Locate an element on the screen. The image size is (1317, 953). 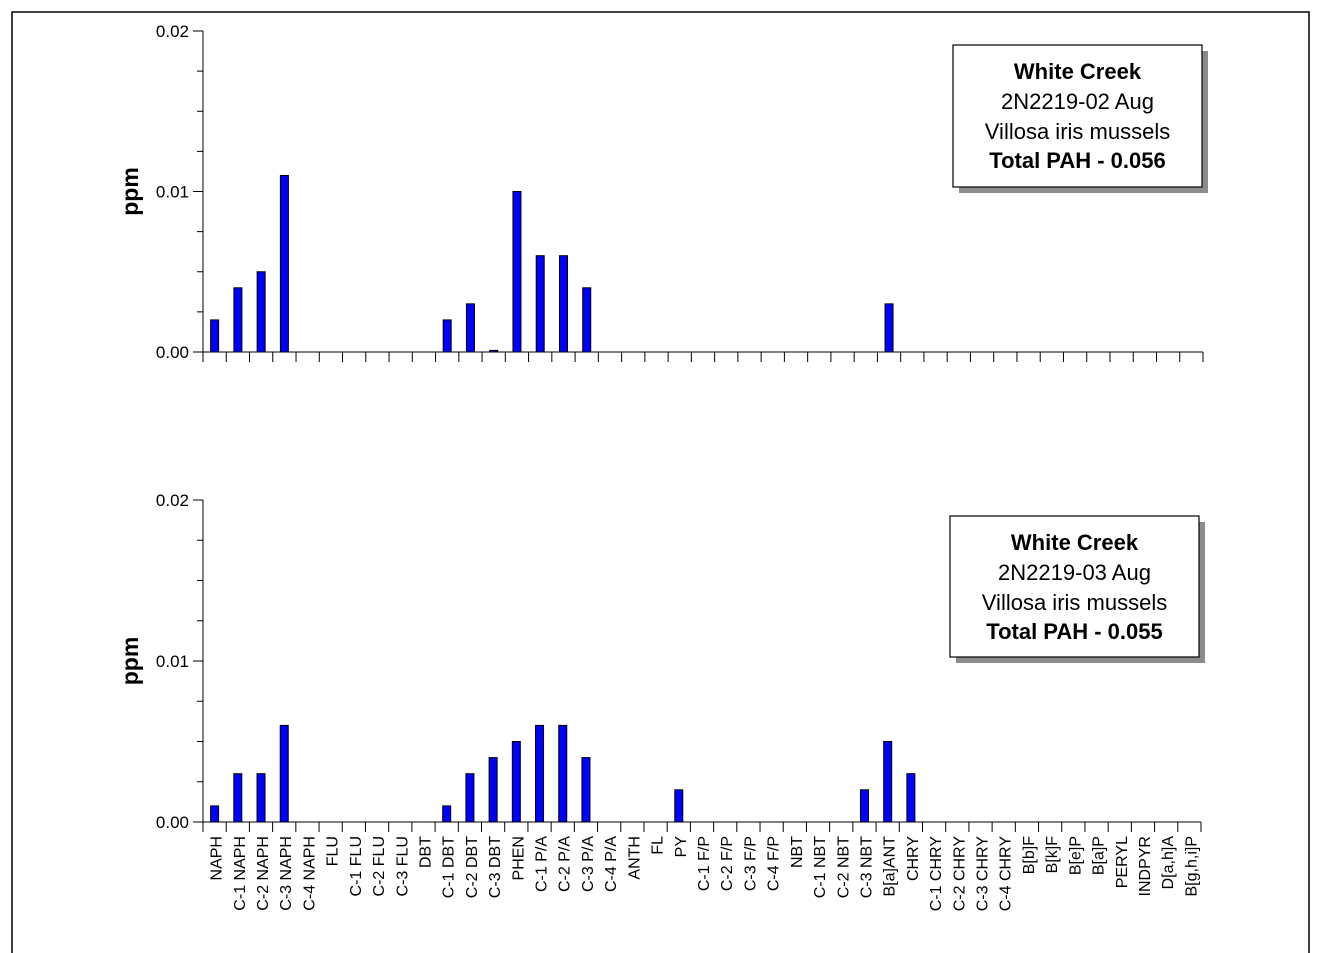
x-tick-label: C-1 FLU is located at coordinates (356, 866).